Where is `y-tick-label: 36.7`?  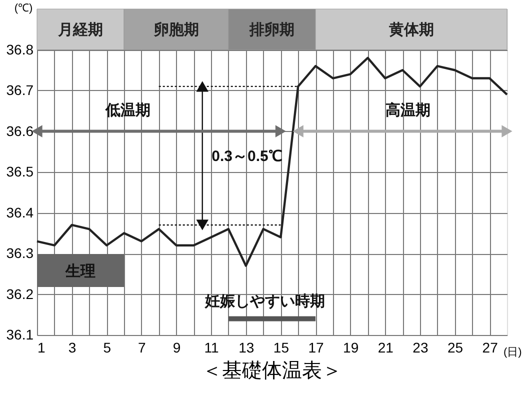
y-tick-label: 36.7 is located at coordinates (20, 90).